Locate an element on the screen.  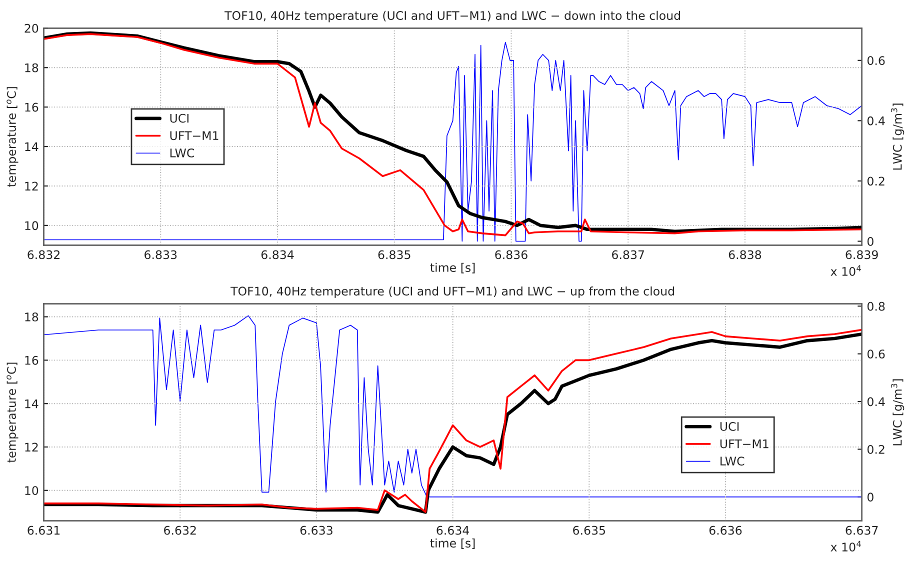
x-tick-label: 6.634 is located at coordinates (453, 530).